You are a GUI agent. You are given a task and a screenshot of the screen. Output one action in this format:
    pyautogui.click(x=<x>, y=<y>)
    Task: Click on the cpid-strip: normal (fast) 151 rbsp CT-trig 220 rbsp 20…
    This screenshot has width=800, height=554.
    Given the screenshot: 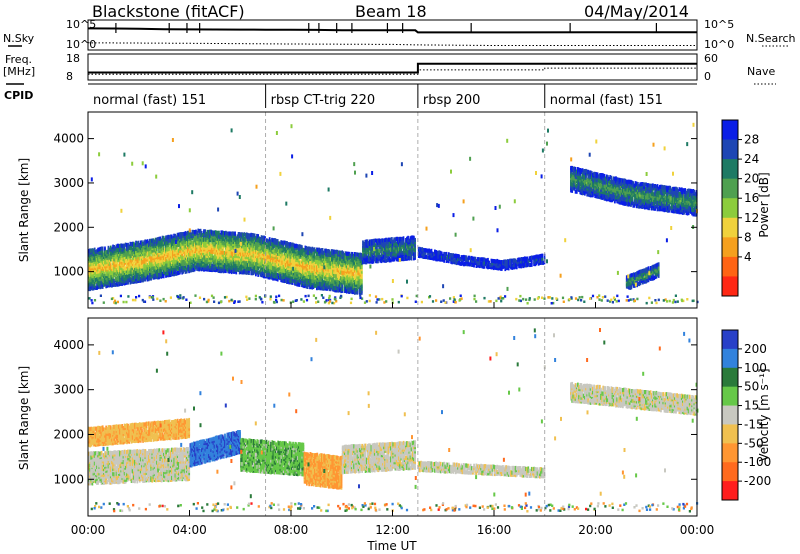 What is the action you would take?
    pyautogui.click(x=392, y=95)
    